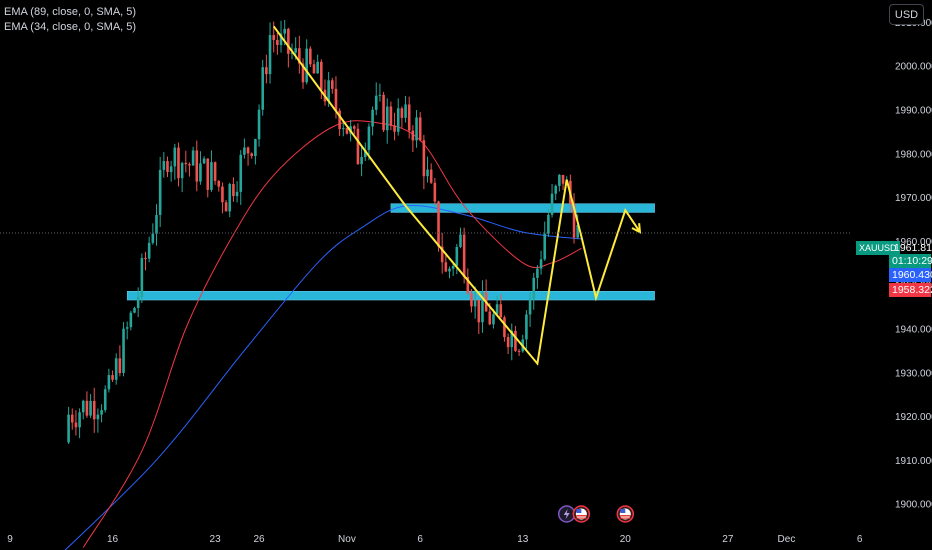 The image size is (932, 550). I want to click on y-tick-label: 1970.000, so click(913, 198).